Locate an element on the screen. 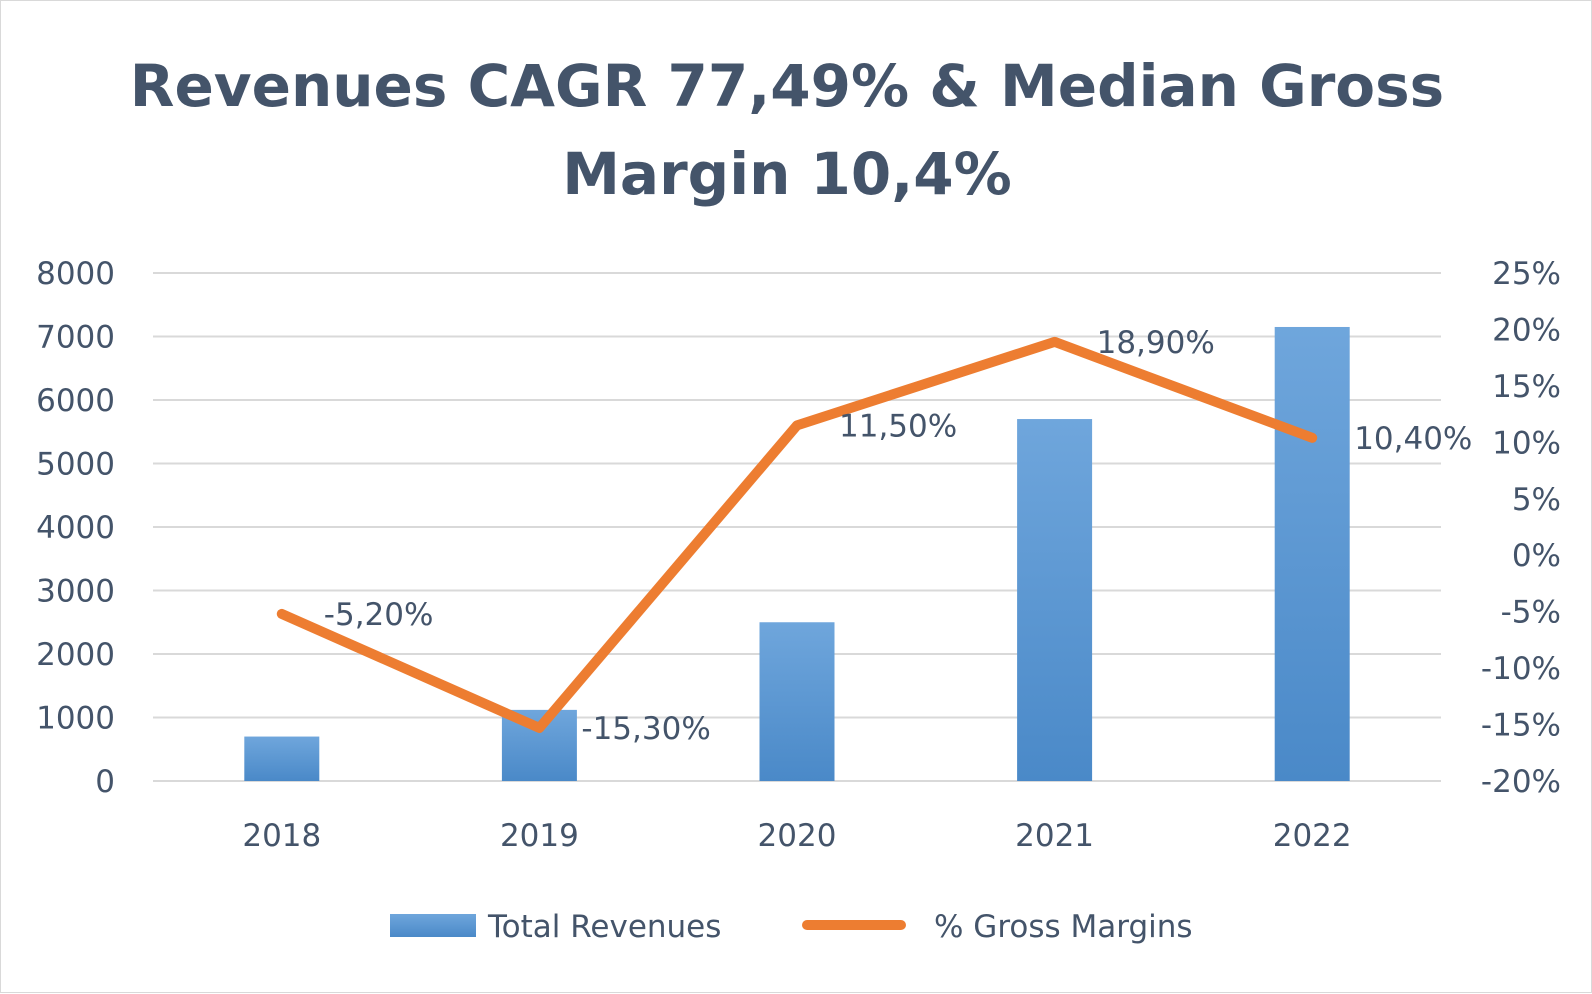  x-axis-tick-label: 2022 is located at coordinates (1312, 836).